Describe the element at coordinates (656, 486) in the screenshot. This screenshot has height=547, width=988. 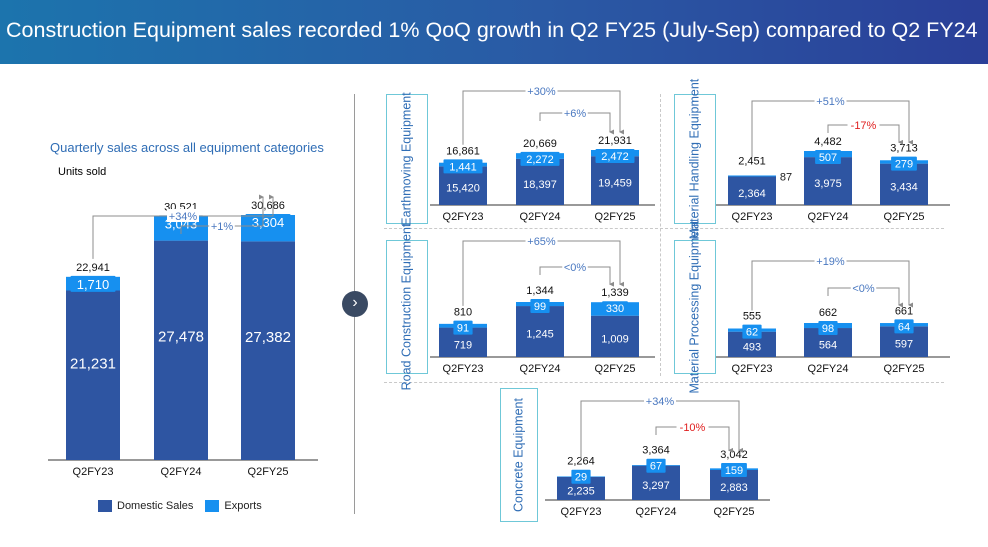
I see `data-label-domestic: 3,297` at that location.